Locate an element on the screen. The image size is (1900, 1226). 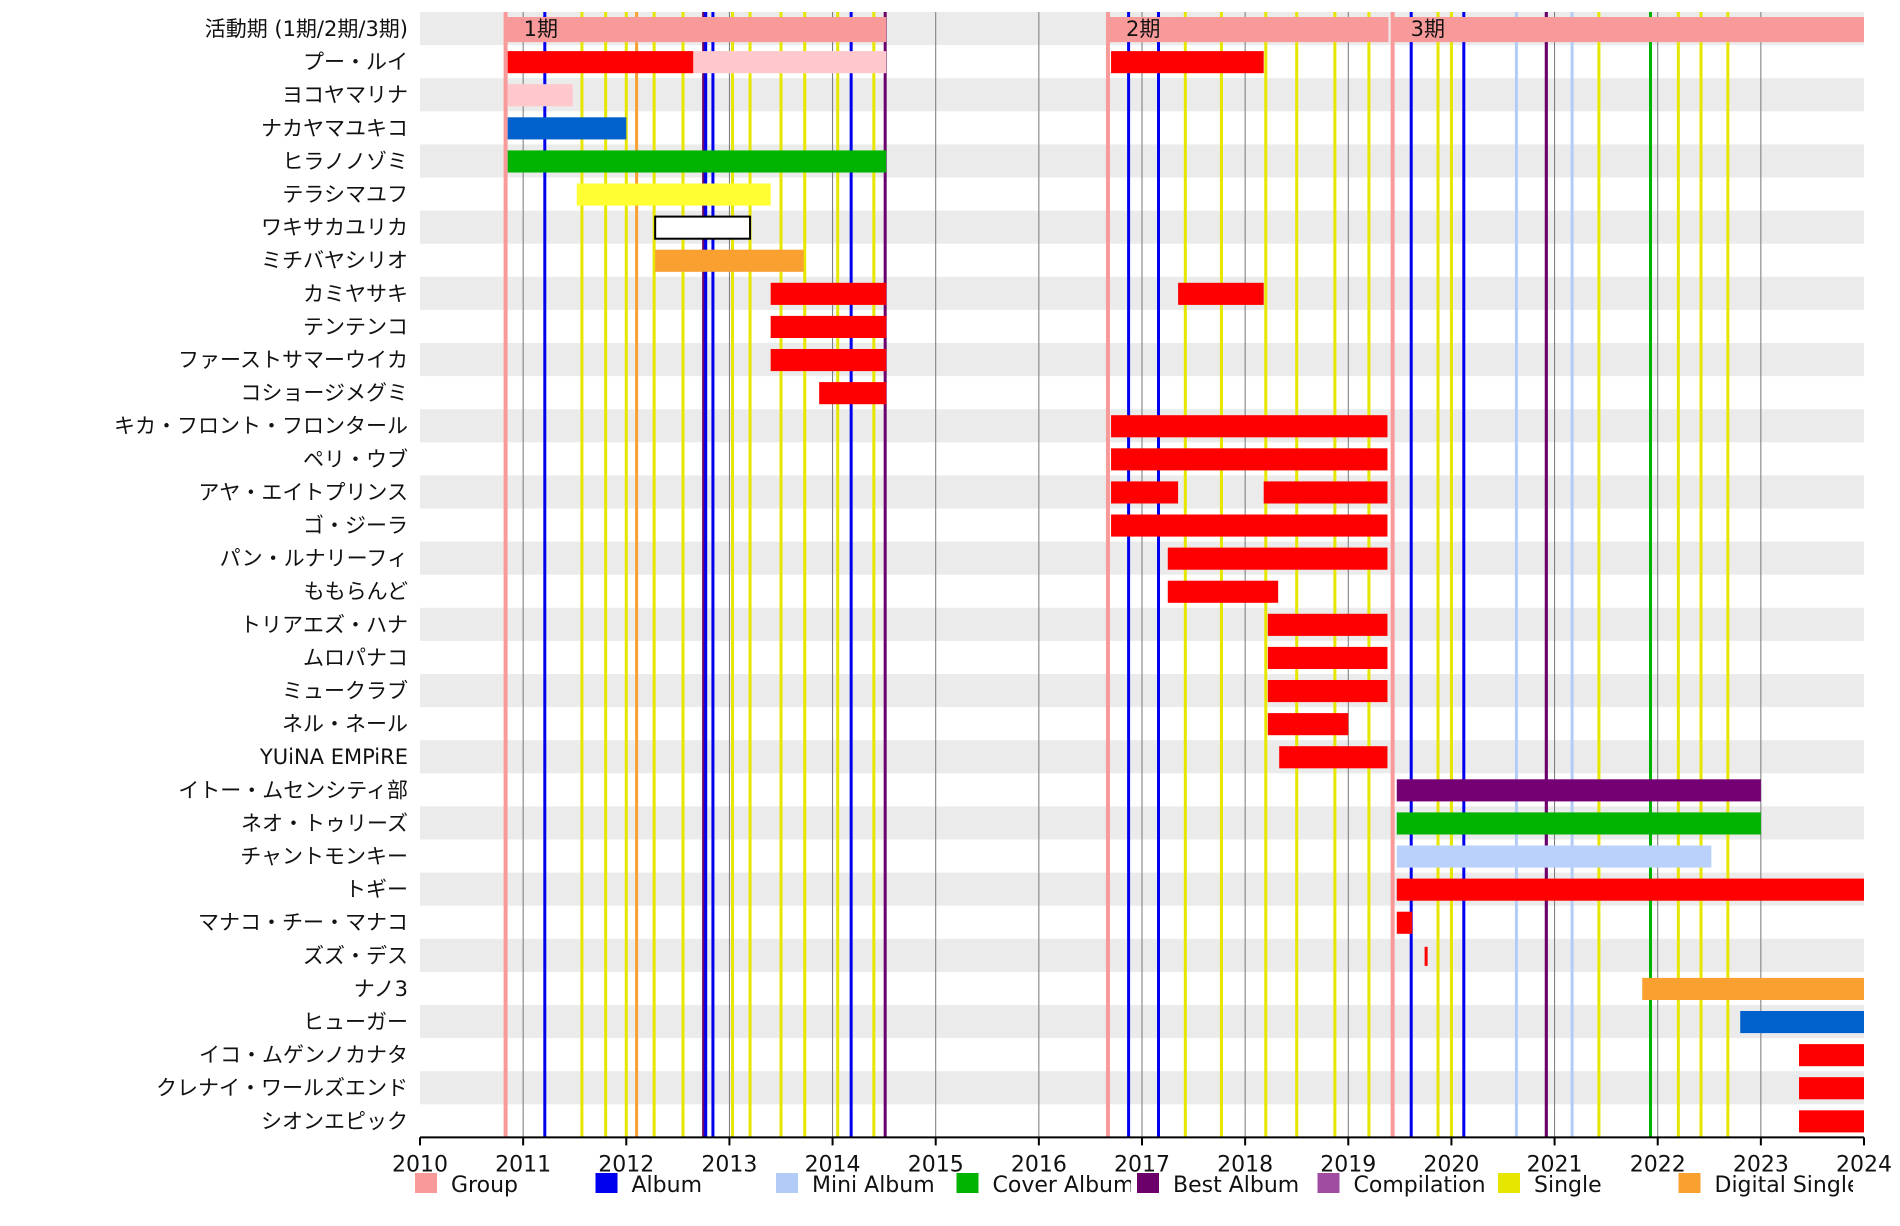
period-label: 3期 is located at coordinates (1428, 29).